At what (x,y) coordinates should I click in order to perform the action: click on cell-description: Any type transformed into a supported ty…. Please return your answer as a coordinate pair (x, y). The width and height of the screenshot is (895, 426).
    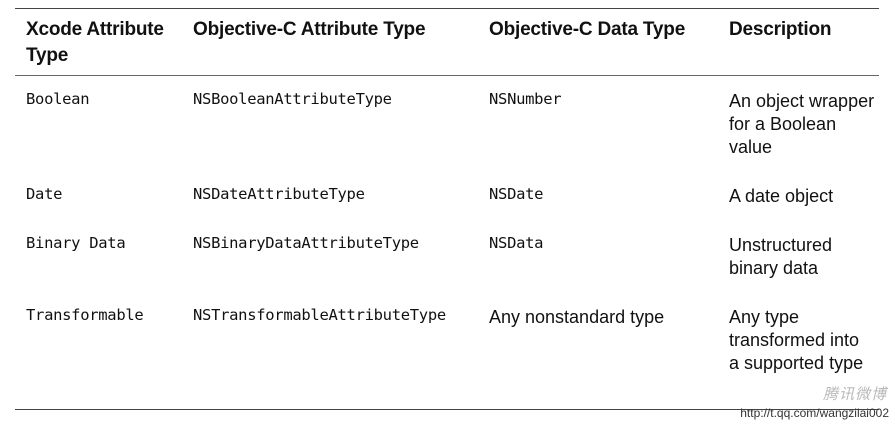
    Looking at the image, I should click on (796, 340).